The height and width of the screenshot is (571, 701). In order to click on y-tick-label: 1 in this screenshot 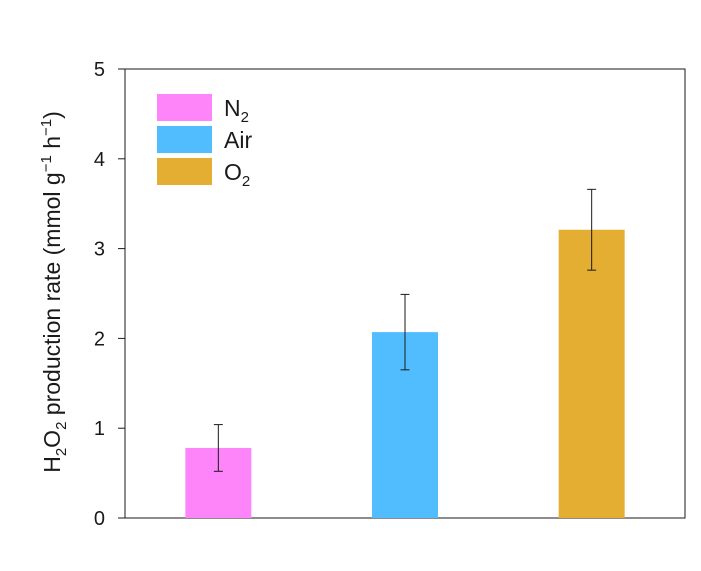, I will do `click(99, 429)`.